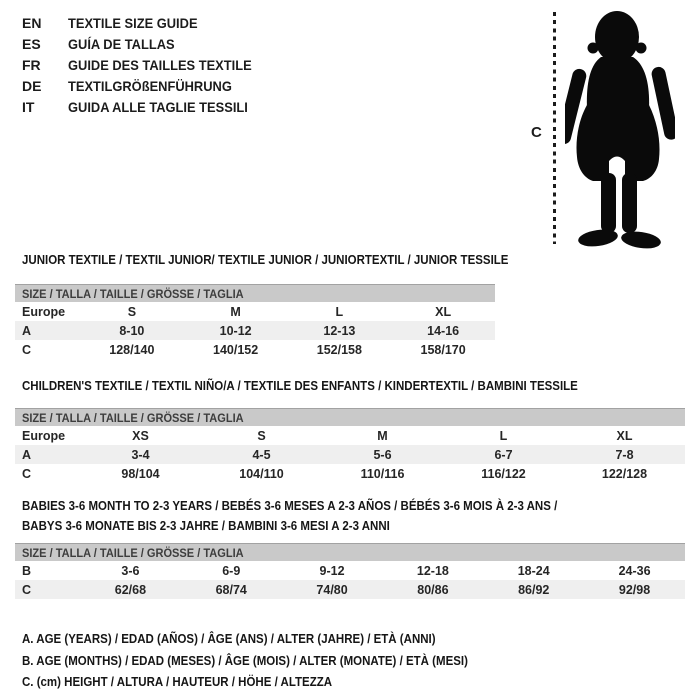  Describe the element at coordinates (31, 64) in the screenshot. I see `lang-code: FR` at that location.